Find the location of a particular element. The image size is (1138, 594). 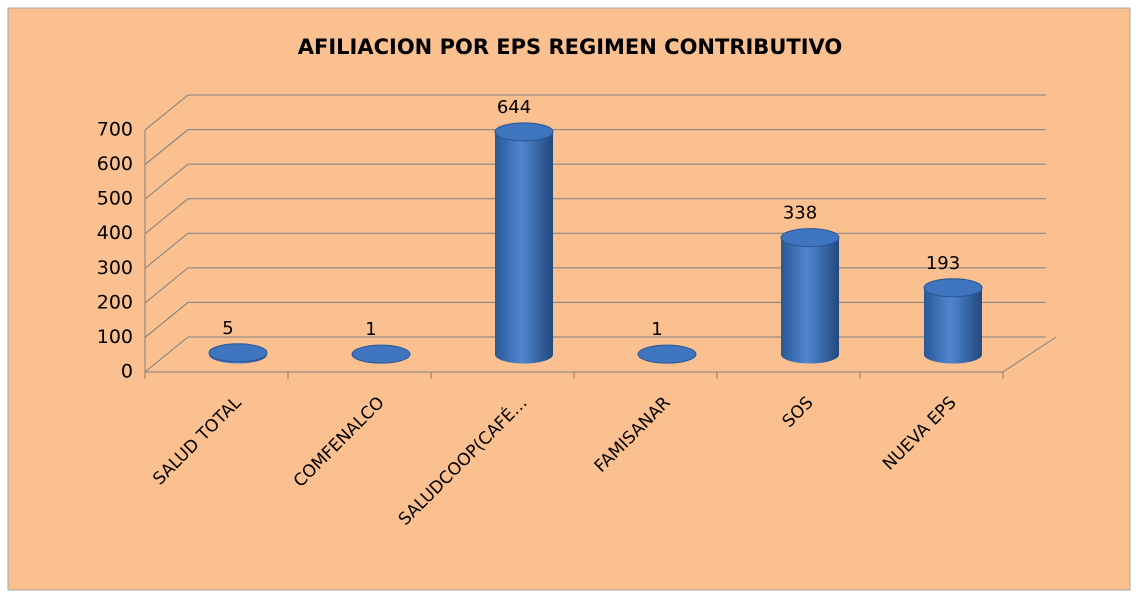

y-tick-label: 200 is located at coordinates (115, 302).